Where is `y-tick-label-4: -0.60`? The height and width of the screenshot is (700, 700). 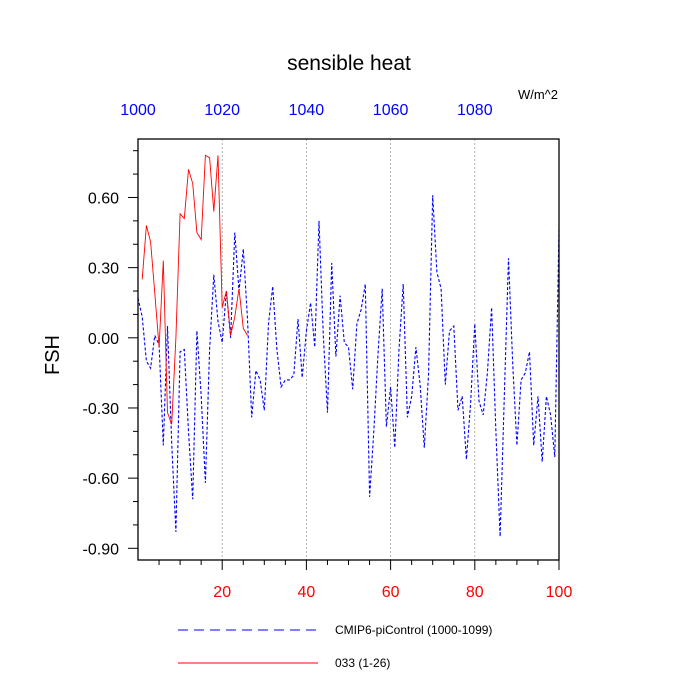
y-tick-label-4: -0.60 is located at coordinates (101, 479).